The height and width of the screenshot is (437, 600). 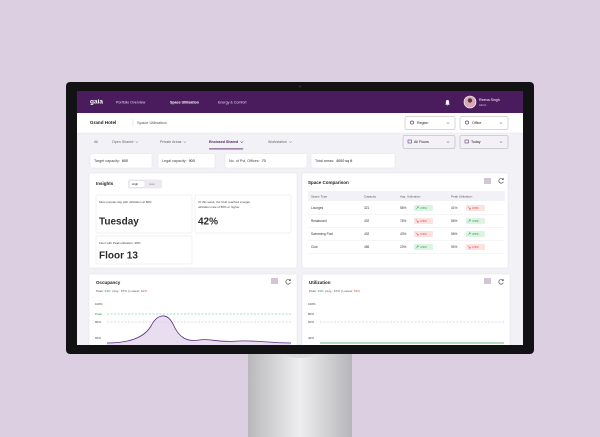 What do you see at coordinates (184, 102) in the screenshot?
I see `nav-item: Space Utilisation` at bounding box center [184, 102].